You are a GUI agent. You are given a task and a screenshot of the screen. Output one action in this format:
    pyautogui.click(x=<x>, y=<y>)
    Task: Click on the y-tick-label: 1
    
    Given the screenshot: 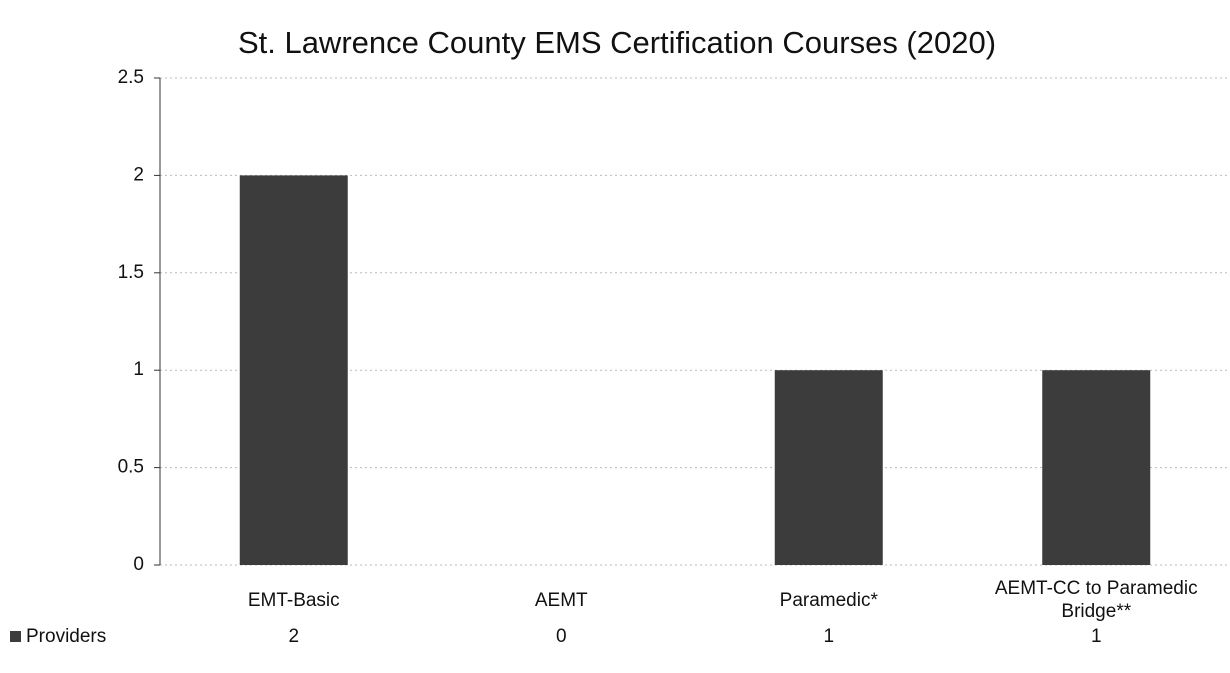 What is the action you would take?
    pyautogui.click(x=138, y=369)
    